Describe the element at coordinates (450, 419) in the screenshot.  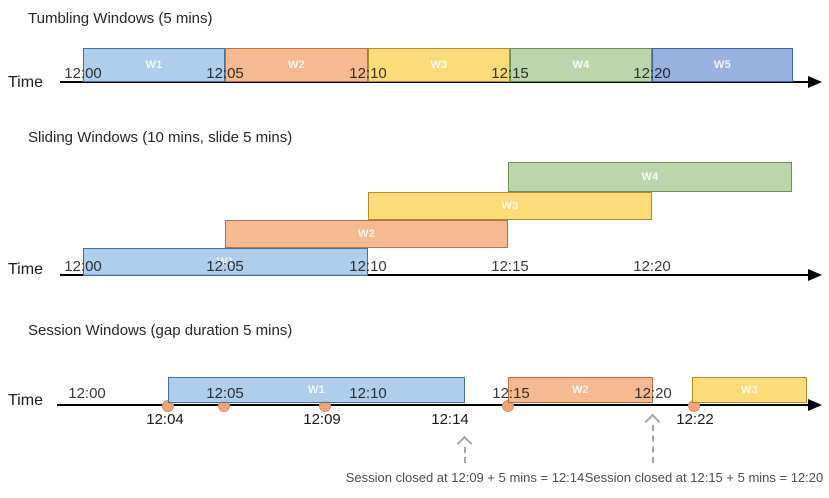
I see `event-time-label: 12:14` at that location.